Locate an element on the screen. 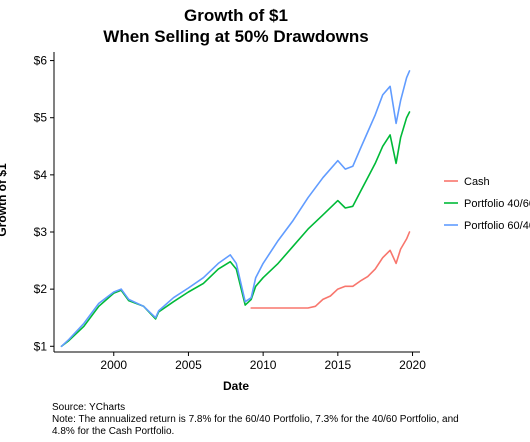 The image size is (530, 442). y-axis-title: Growth of $1 is located at coordinates (4, 200).